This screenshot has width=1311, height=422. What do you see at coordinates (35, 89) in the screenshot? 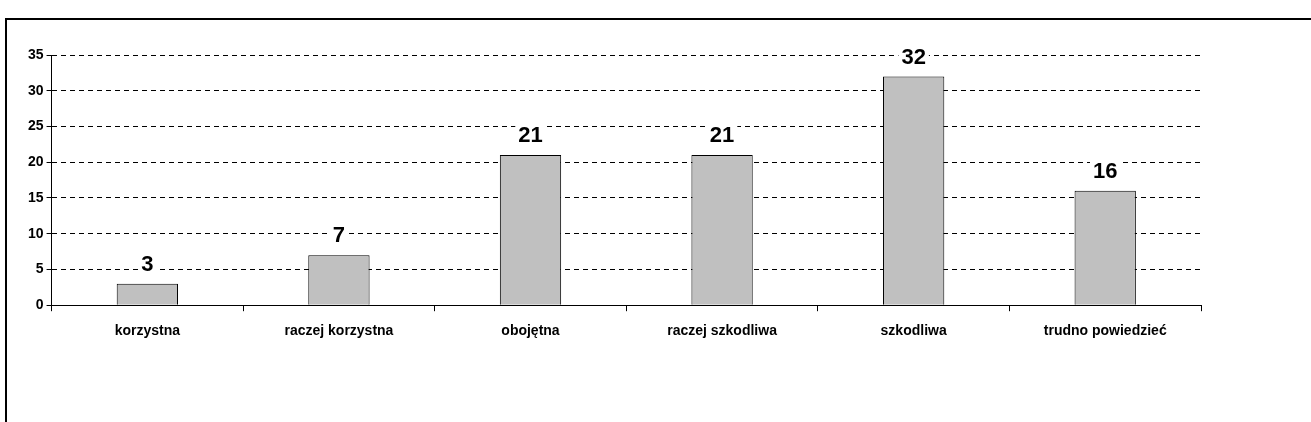
I see `y-tick-label: 30` at bounding box center [35, 89].